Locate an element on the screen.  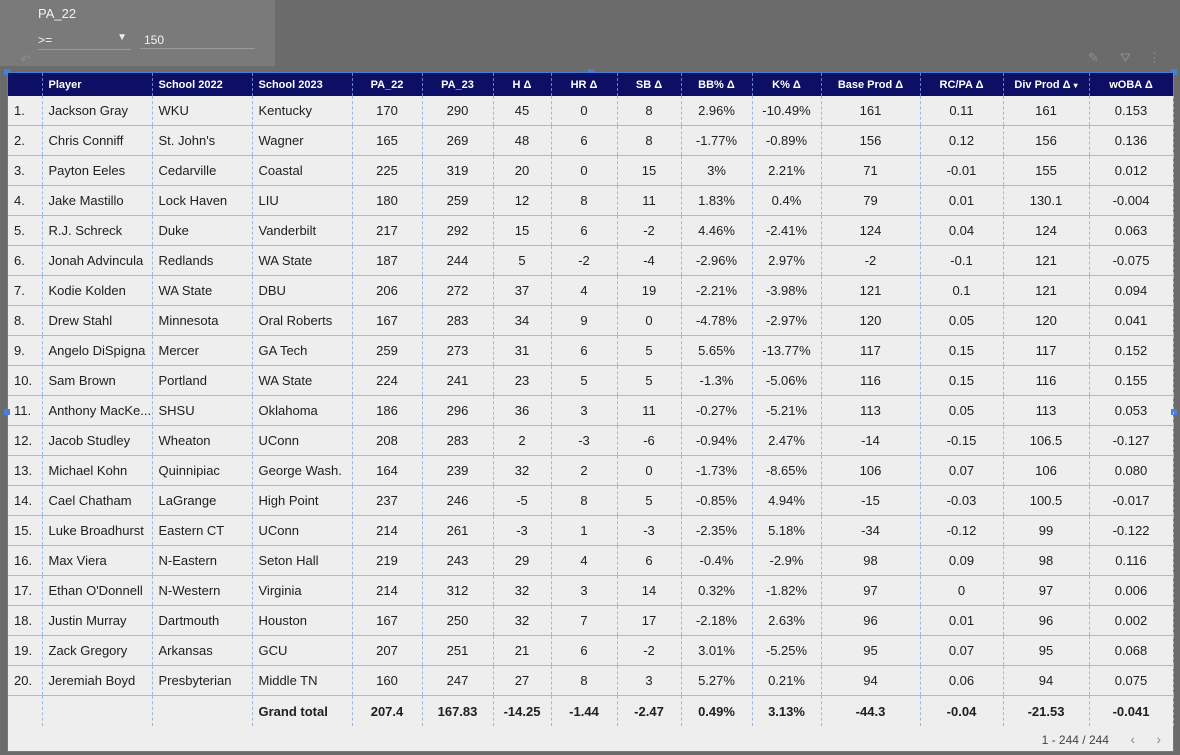
pa-22-cell: 167 is located at coordinates (387, 620).